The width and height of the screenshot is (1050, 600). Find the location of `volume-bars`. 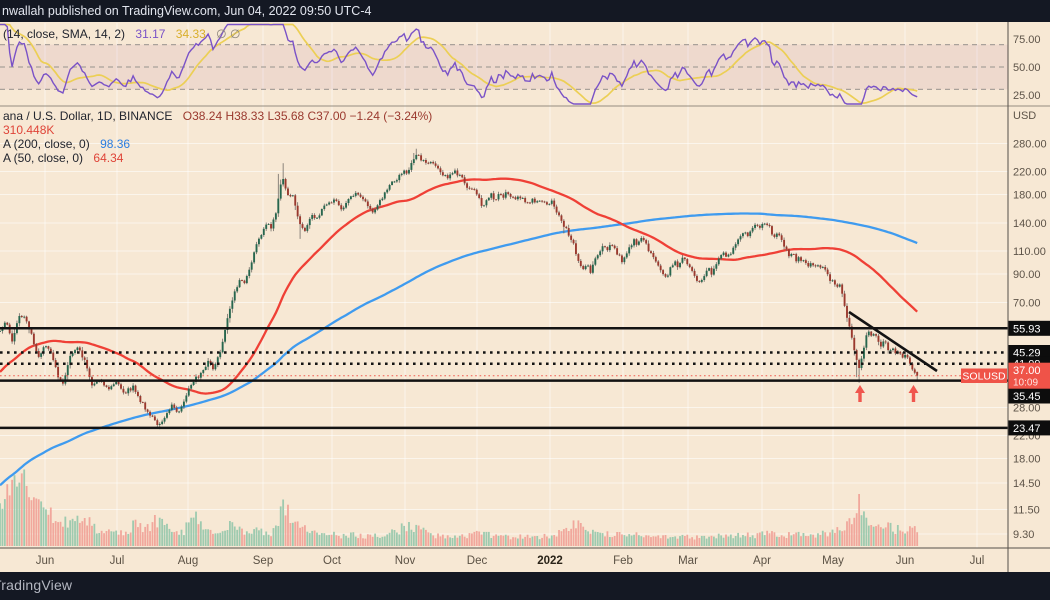

volume-bars is located at coordinates (459, 507).